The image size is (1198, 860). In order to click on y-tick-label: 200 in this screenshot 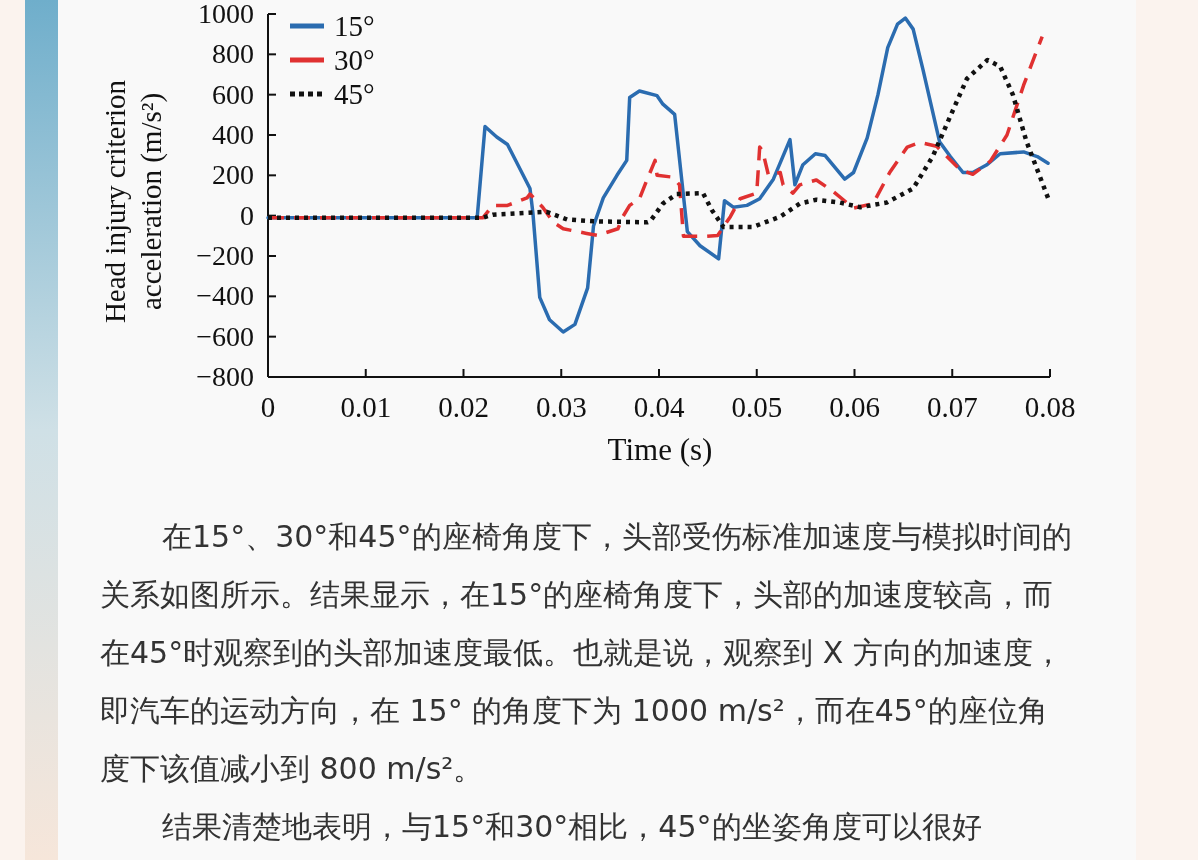, I will do `click(233, 175)`.